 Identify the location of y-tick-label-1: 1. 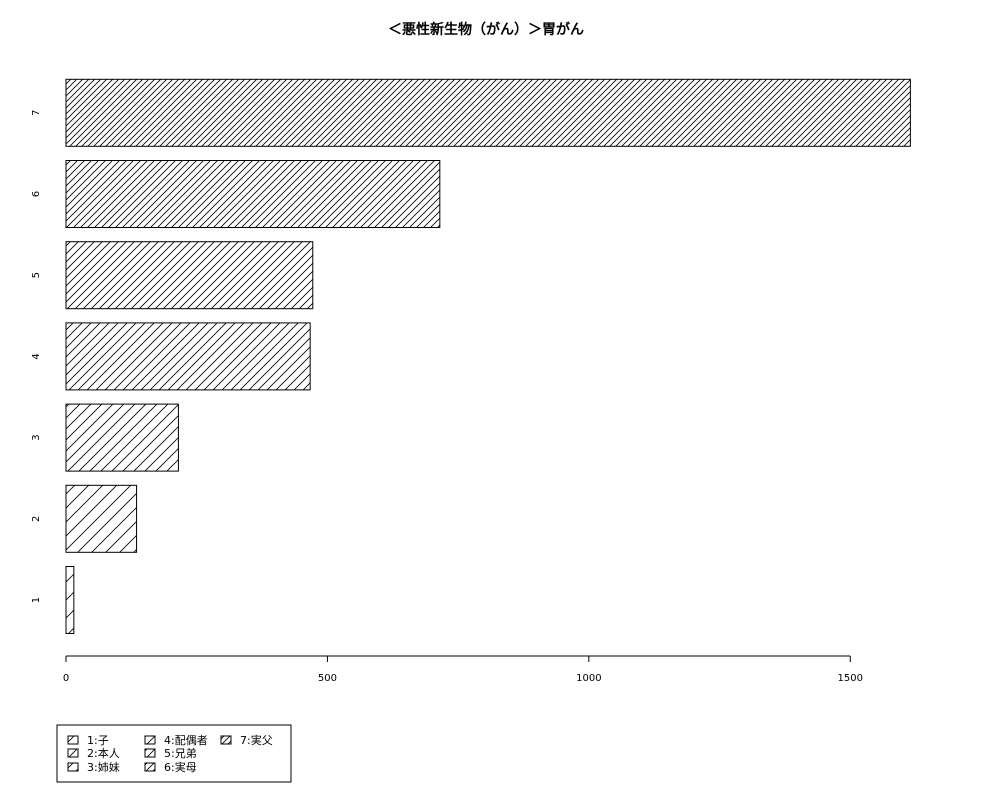
(36, 600).